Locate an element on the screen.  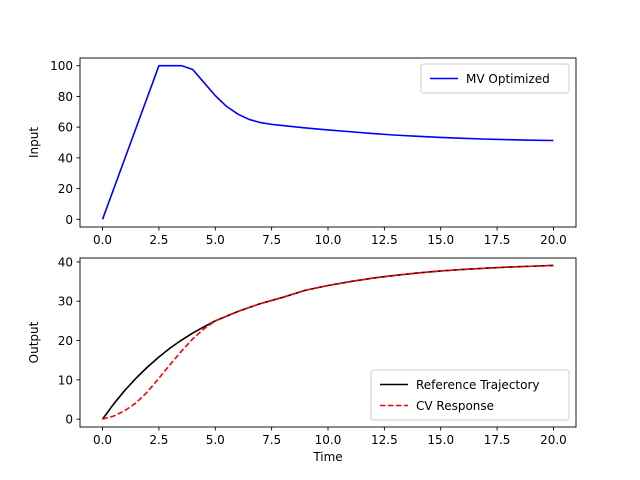
y-axis-label: Output is located at coordinates (34, 342).